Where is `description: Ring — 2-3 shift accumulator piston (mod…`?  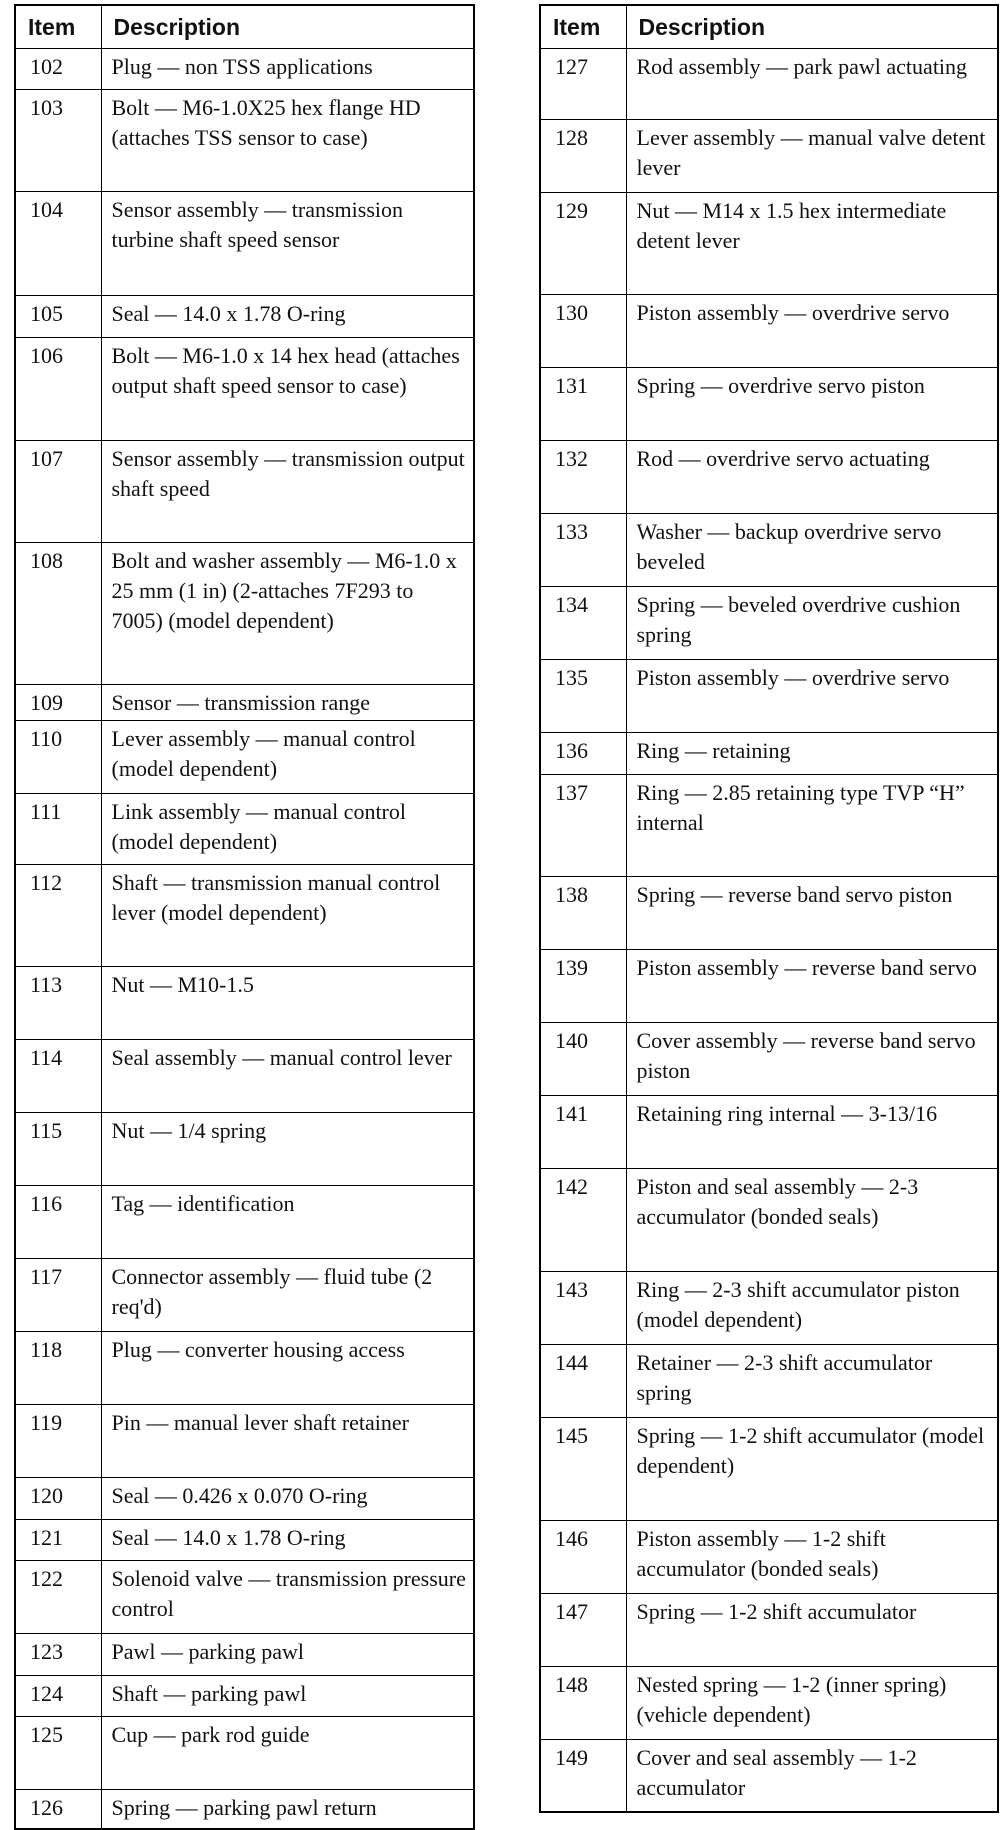
description: Ring — 2-3 shift accumulator piston (mod… is located at coordinates (812, 1307).